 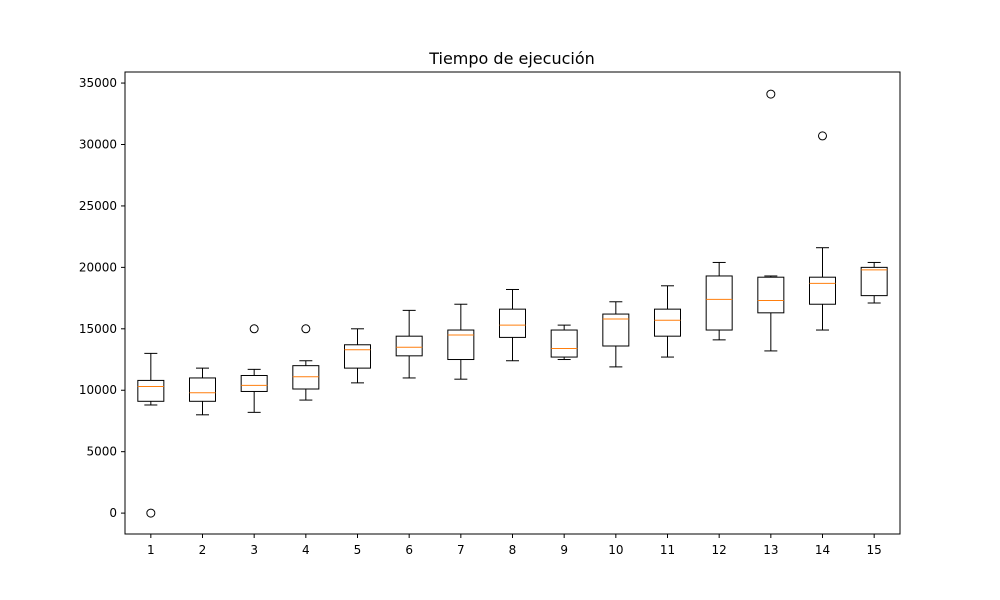 I want to click on y-tick-label: 30000, so click(x=98, y=144).